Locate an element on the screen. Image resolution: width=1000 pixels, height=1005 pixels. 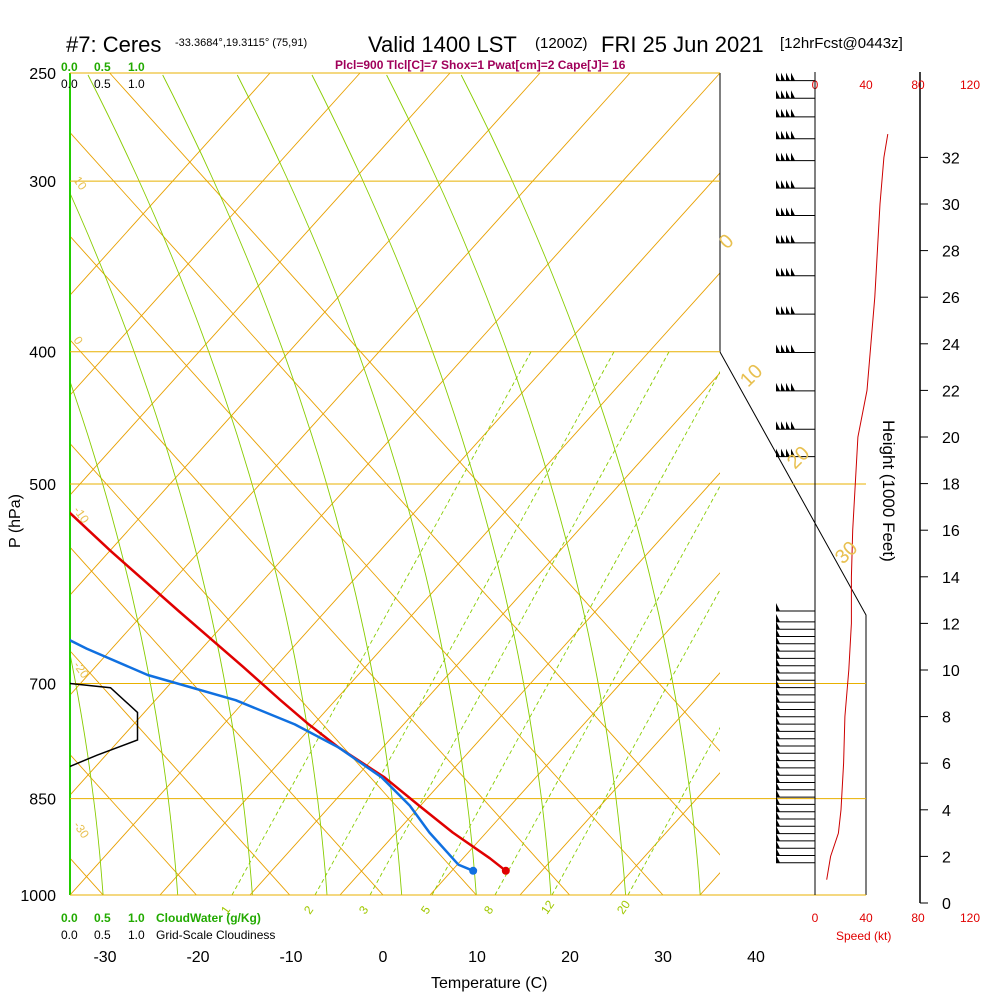
height-tick-label: 32 is located at coordinates (951, 158).